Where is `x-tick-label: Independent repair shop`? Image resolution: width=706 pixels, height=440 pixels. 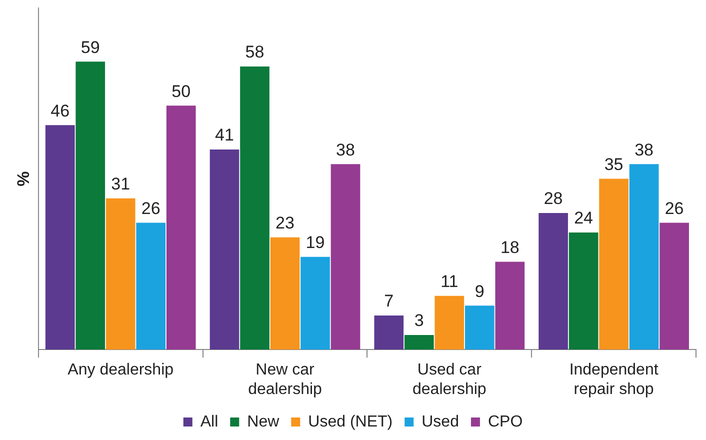 x-tick-label: Independent repair shop is located at coordinates (614, 380).